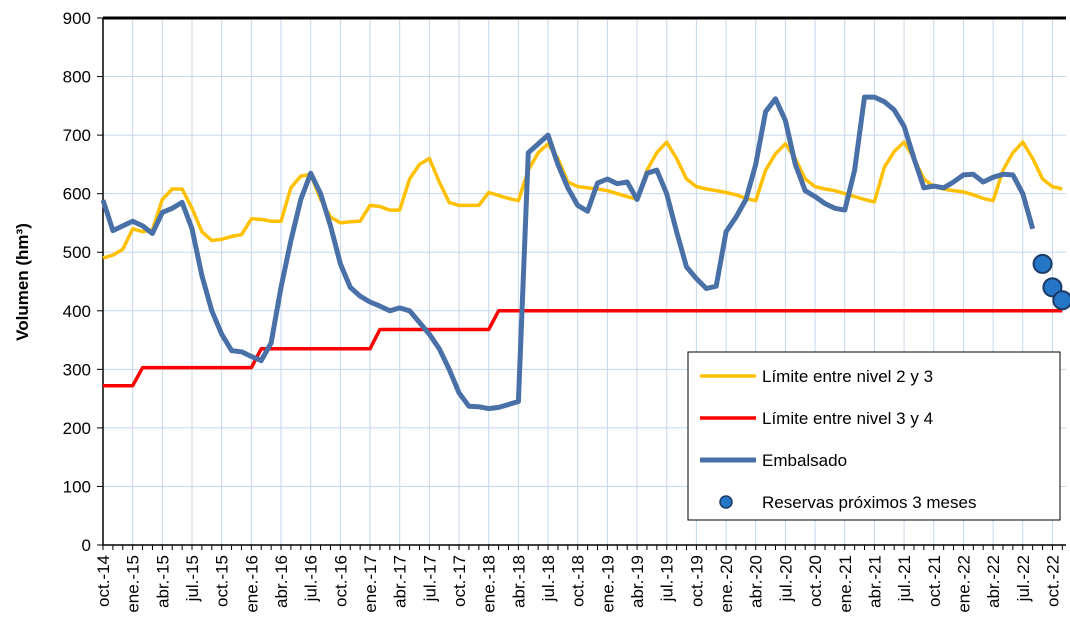 The height and width of the screenshot is (637, 1070). Describe the element at coordinates (726, 502) in the screenshot. I see `legend-marker` at that location.